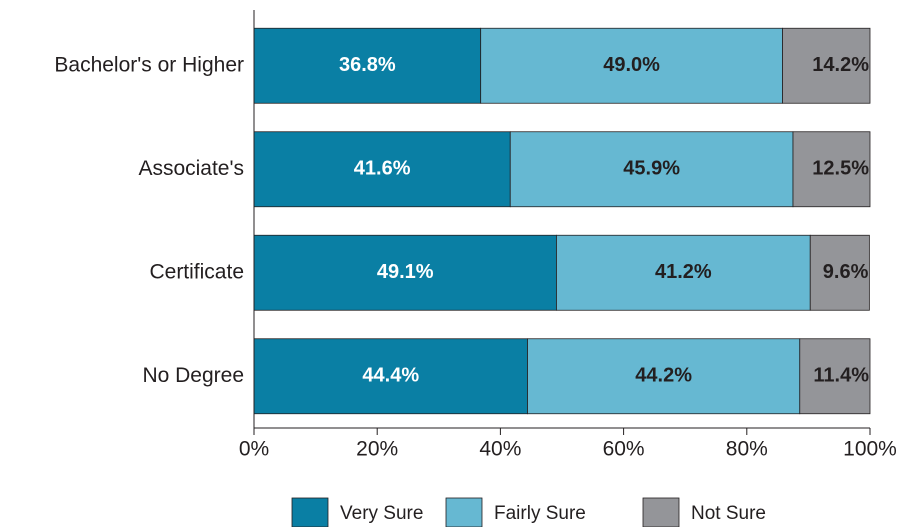  What do you see at coordinates (624, 449) in the screenshot?
I see `x-tick-label: 60%` at bounding box center [624, 449].